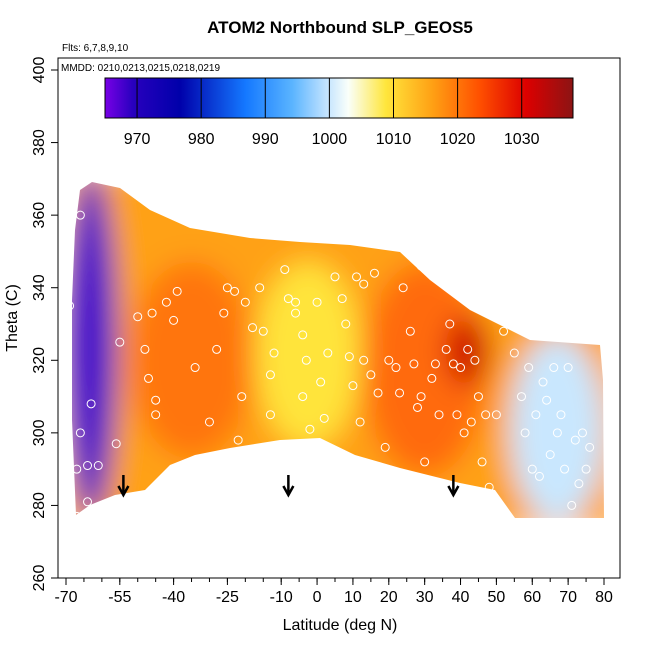 Image resolution: width=650 pixels, height=650 pixels. Describe the element at coordinates (39, 578) in the screenshot. I see `y-tick-label: 260` at that location.